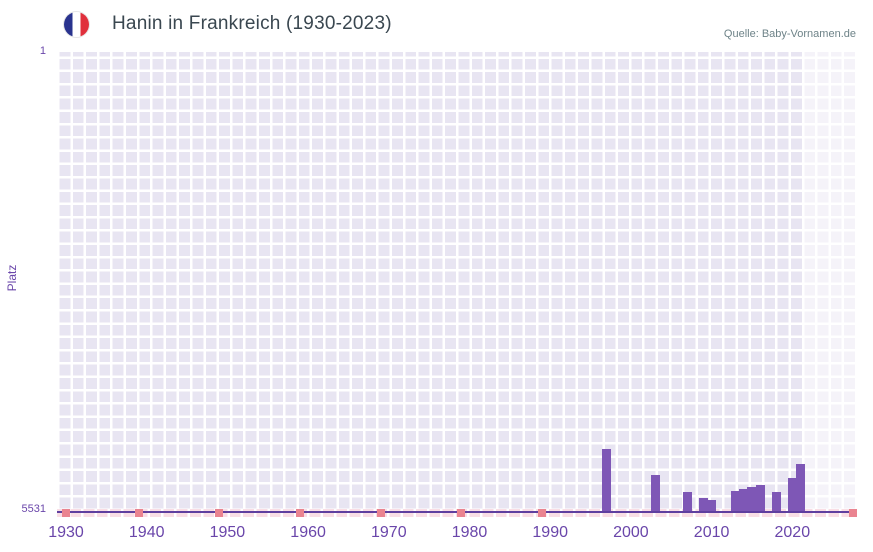 The height and width of the screenshot is (552, 873). Describe the element at coordinates (752, 499) in the screenshot. I see `rank-bar-2015` at that location.